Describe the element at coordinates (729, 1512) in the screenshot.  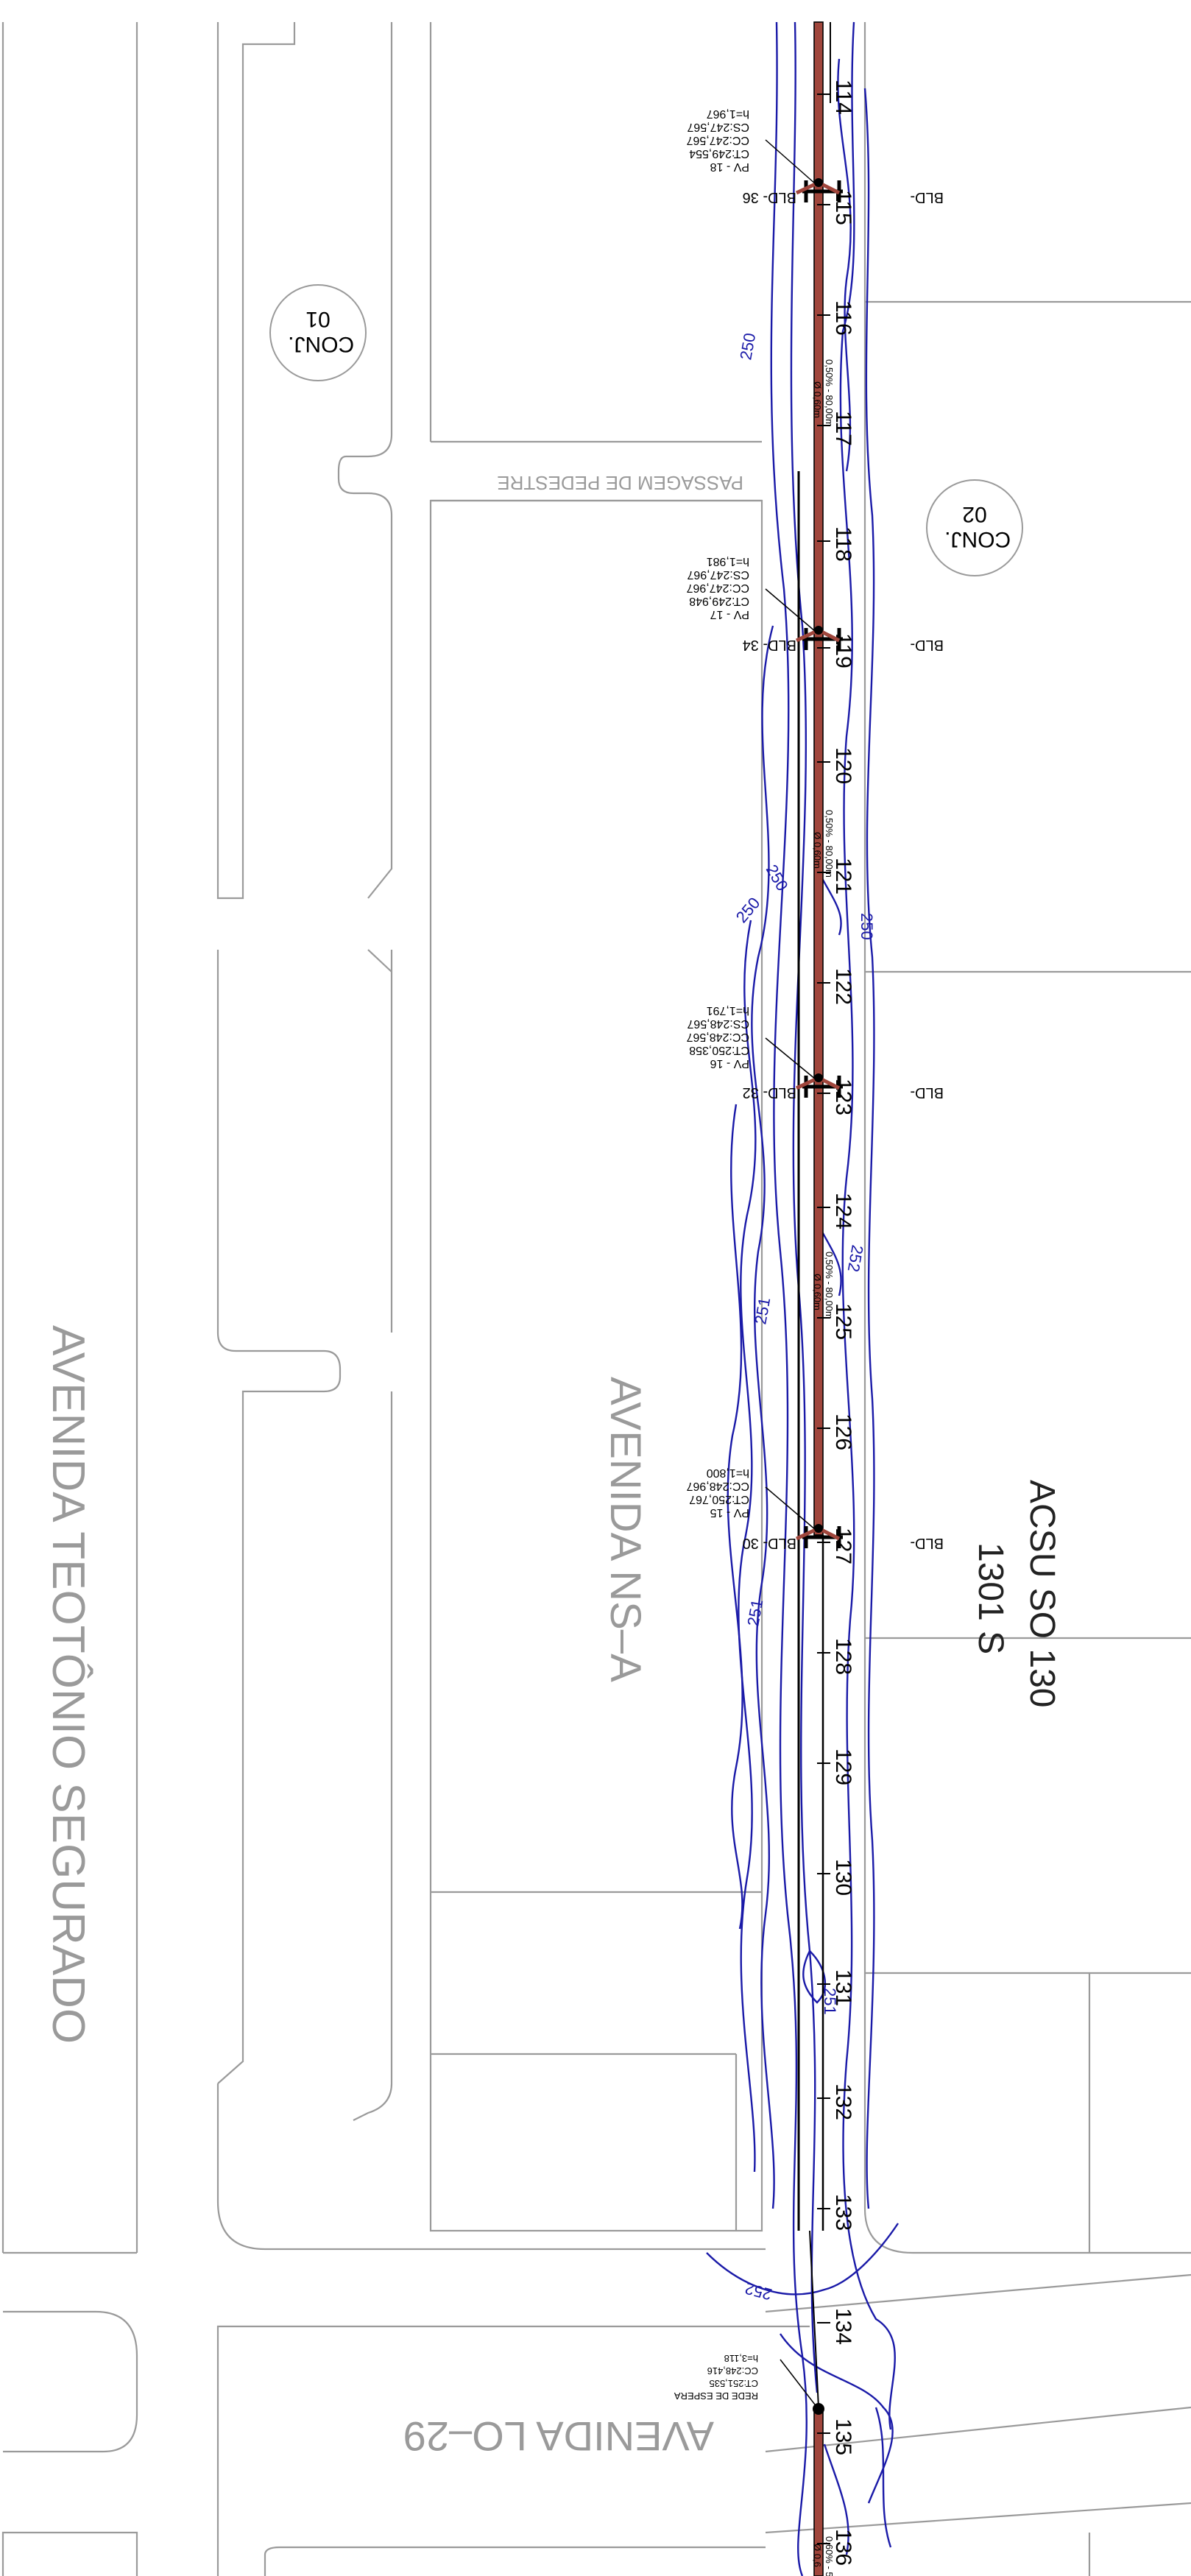
I see `pv-id: PV - 15` at that location.